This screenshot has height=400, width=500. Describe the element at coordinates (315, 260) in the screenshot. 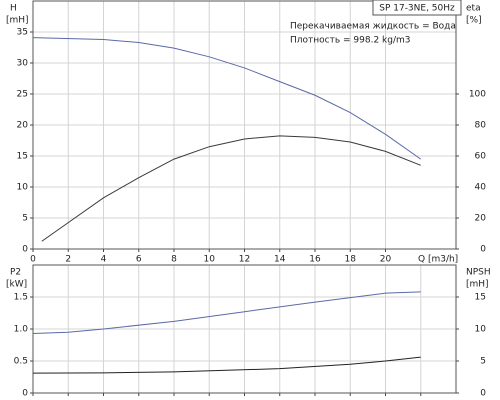

I see `x-tick-label: 16` at that location.